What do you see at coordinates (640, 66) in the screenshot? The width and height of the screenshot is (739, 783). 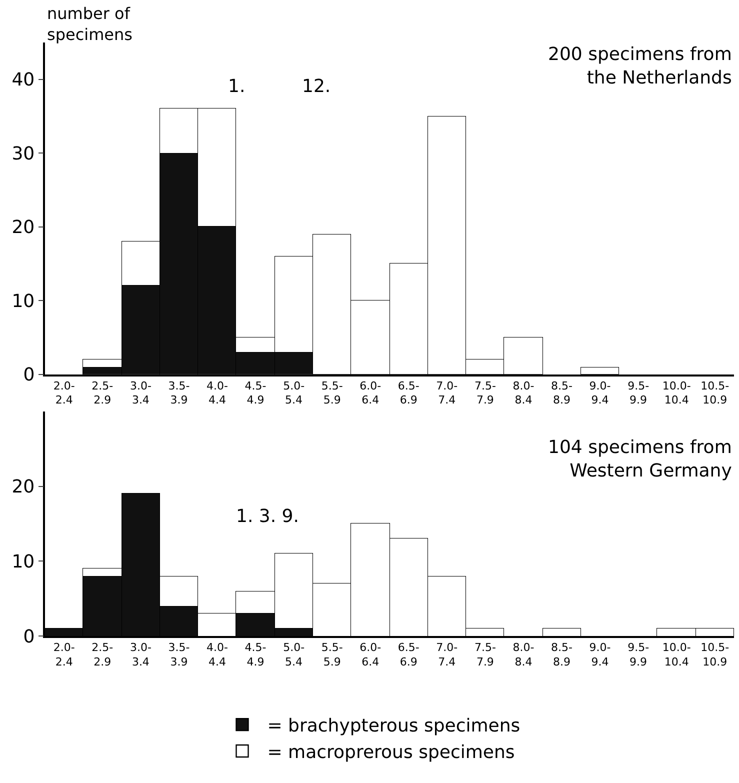 I see `text: 200 specimens from the Netherlands` at bounding box center [640, 66].